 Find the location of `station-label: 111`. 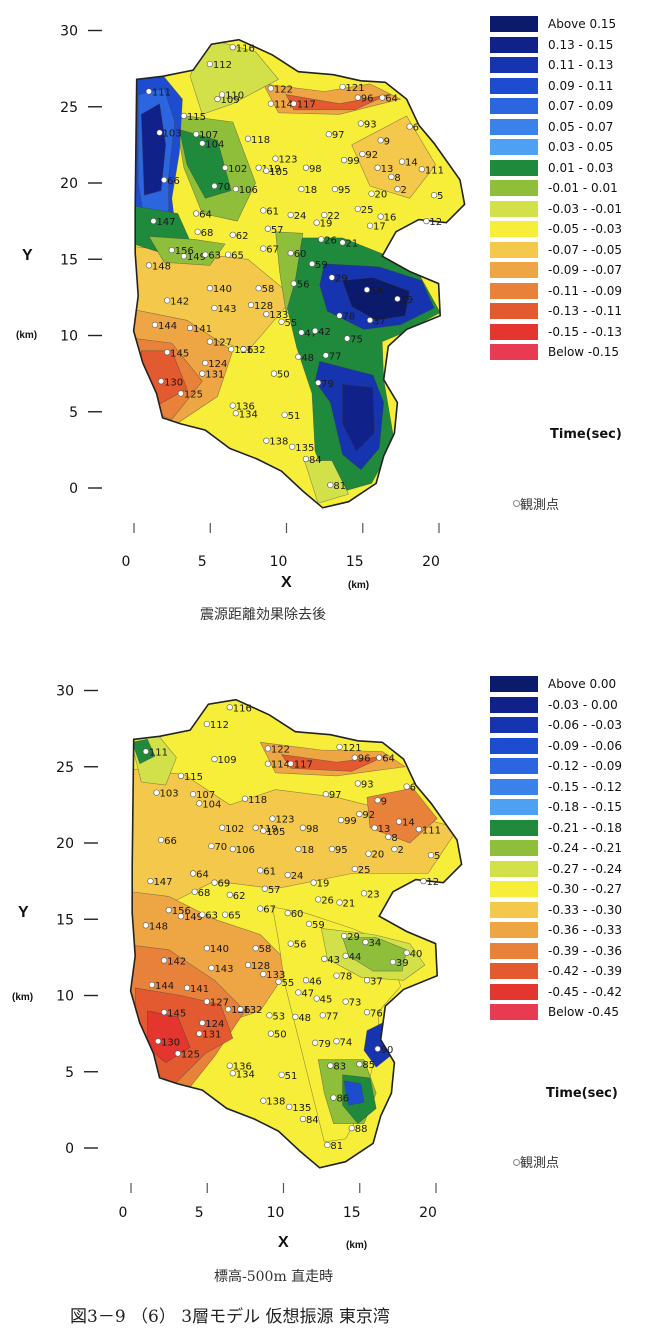

station-label: 111 is located at coordinates (434, 170).